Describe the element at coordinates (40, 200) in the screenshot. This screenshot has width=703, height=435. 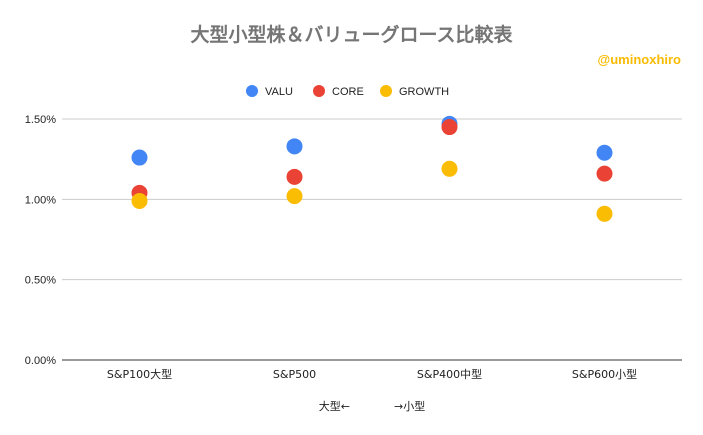
I see `y-tick-label: 1.00%` at that location.